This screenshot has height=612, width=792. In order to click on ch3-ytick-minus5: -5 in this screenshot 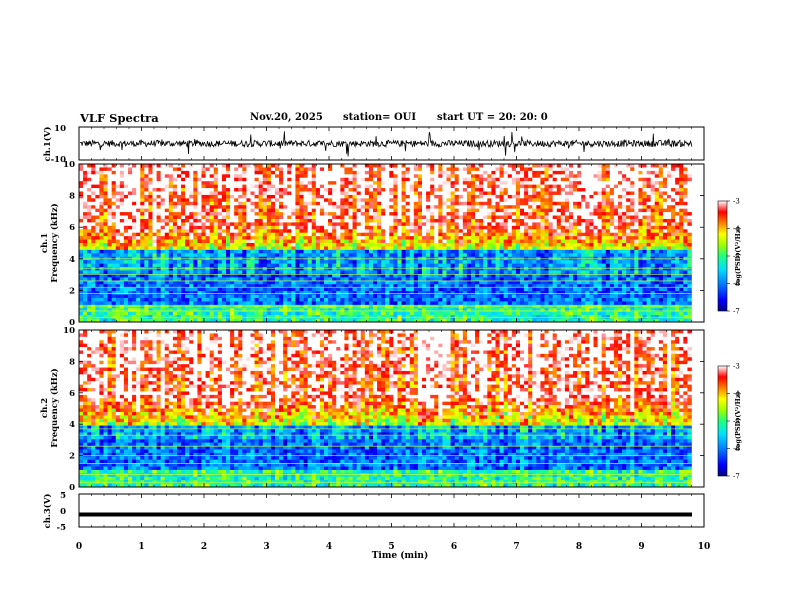, I will do `click(62, 528)`.